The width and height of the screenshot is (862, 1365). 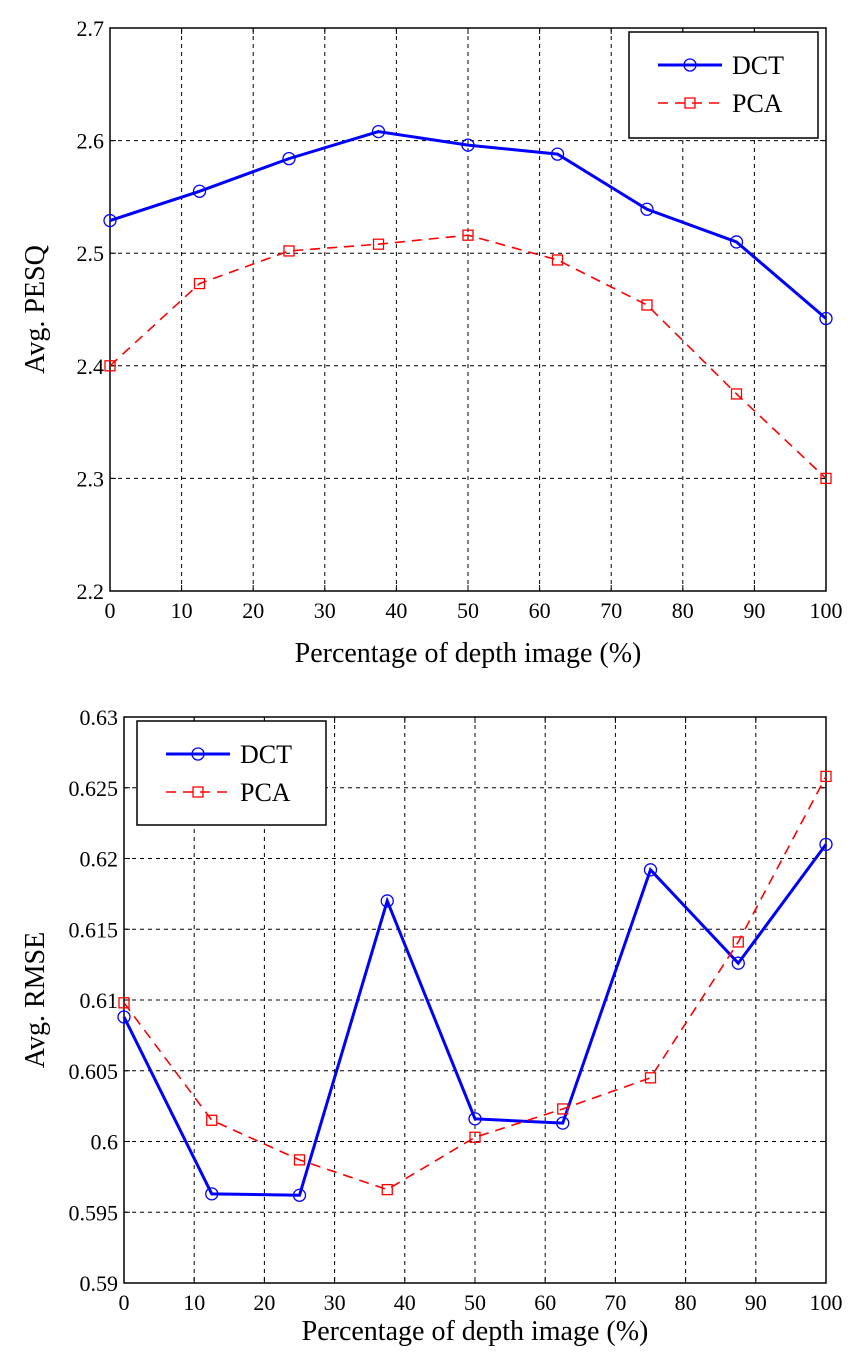 I want to click on y-axis-label: Avg. PESQ, so click(x=35, y=309).